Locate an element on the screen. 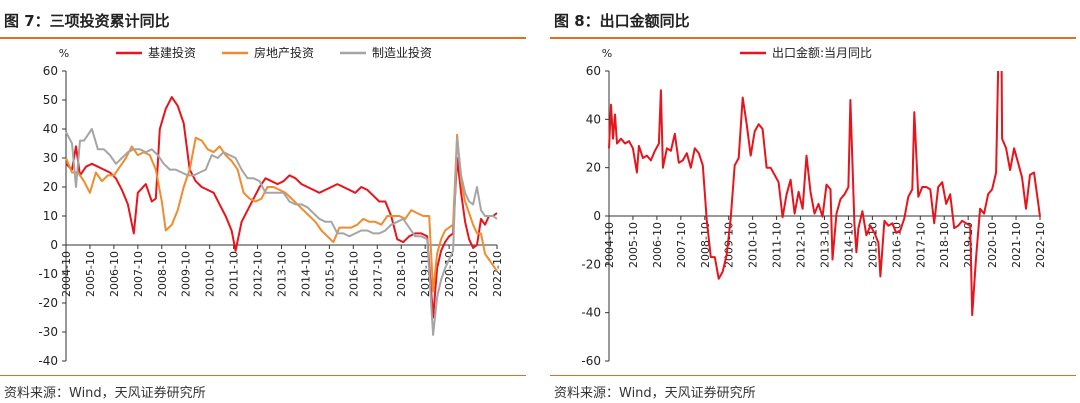 The width and height of the screenshot is (1080, 403). legend-label: 基建投资 is located at coordinates (172, 52).